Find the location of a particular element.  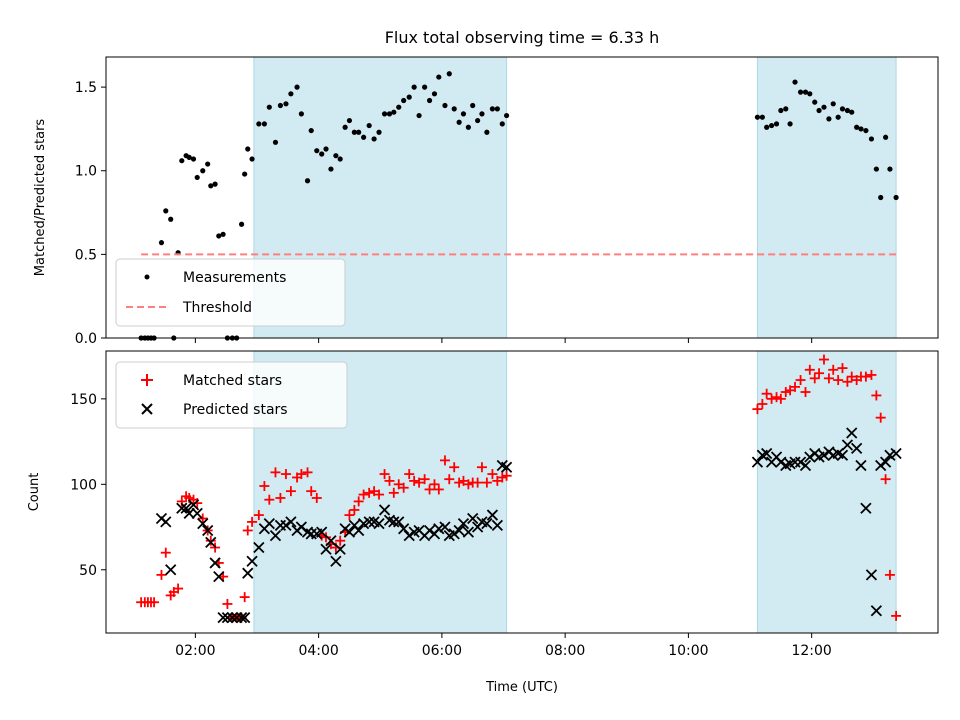

legend-predicted-marker is located at coordinates (147, 409).